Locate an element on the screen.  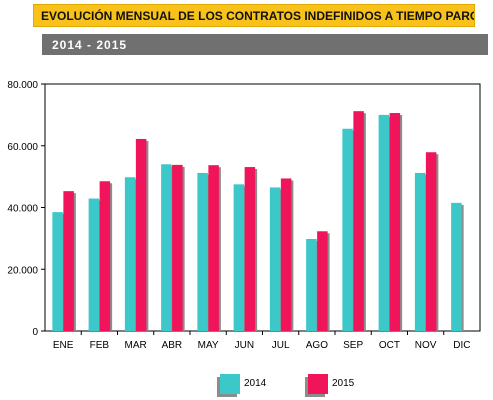
bar-2014-sep is located at coordinates (347, 229).